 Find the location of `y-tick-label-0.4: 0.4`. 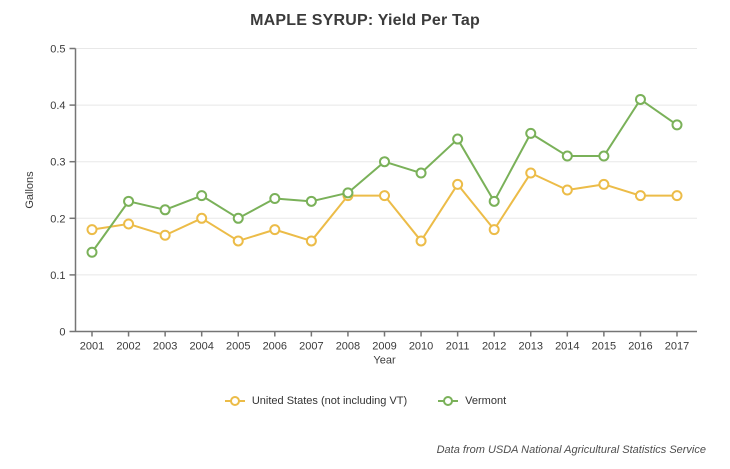

y-tick-label-0.4: 0.4 is located at coordinates (57, 106).